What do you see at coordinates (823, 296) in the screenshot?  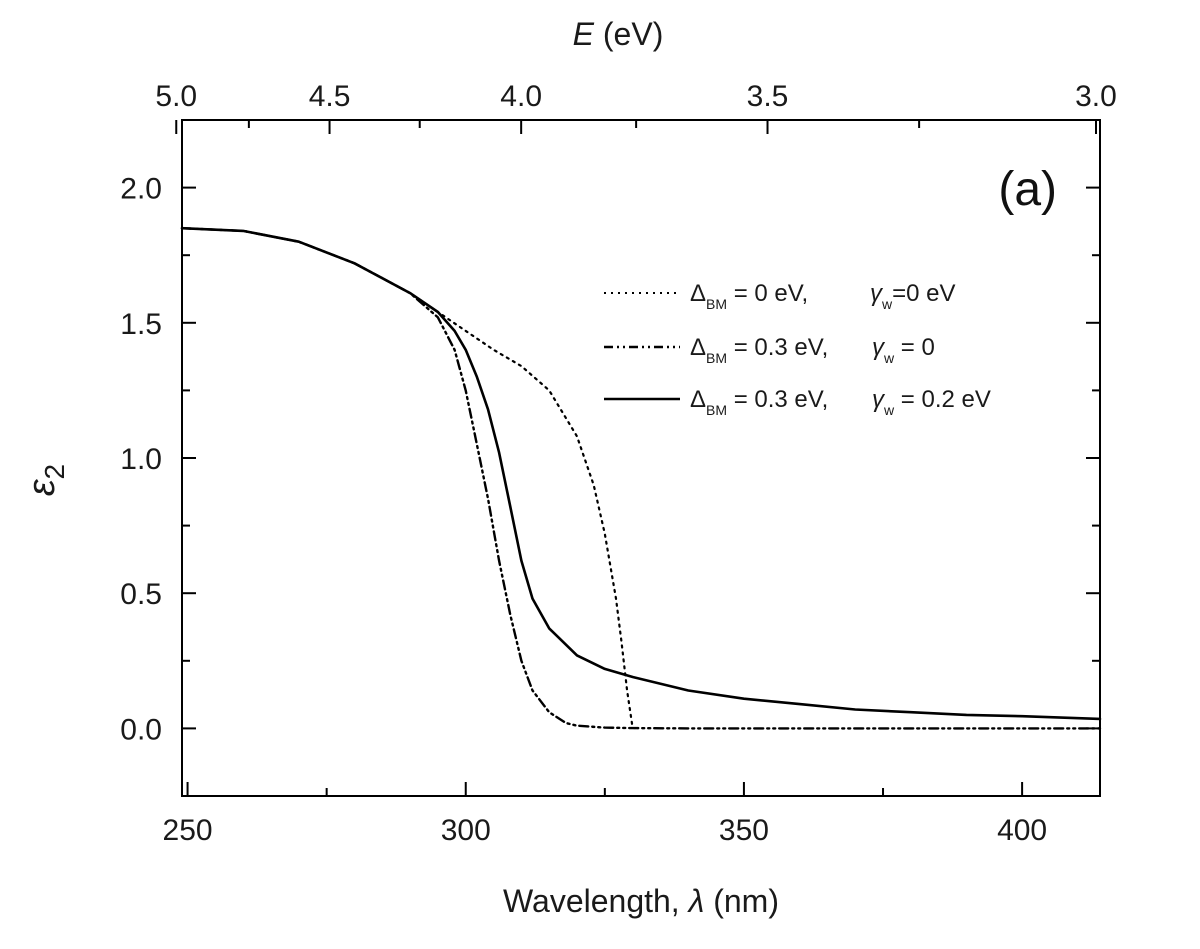 I see `legend-label-series-1: ΔBM = 0 eV, γw=0 eV` at bounding box center [823, 296].